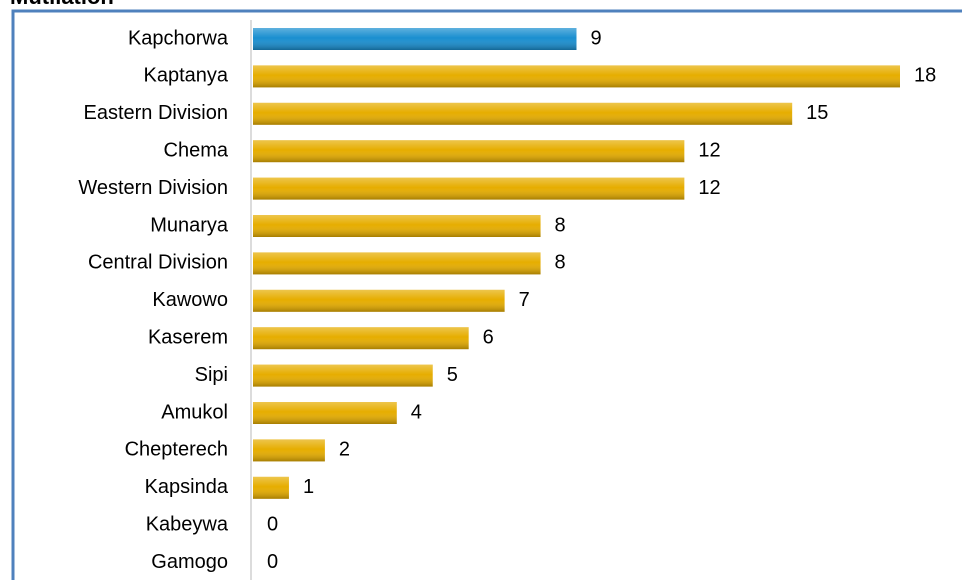 The height and width of the screenshot is (580, 962). What do you see at coordinates (187, 487) in the screenshot?
I see `category-label: Kapsinda` at bounding box center [187, 487].